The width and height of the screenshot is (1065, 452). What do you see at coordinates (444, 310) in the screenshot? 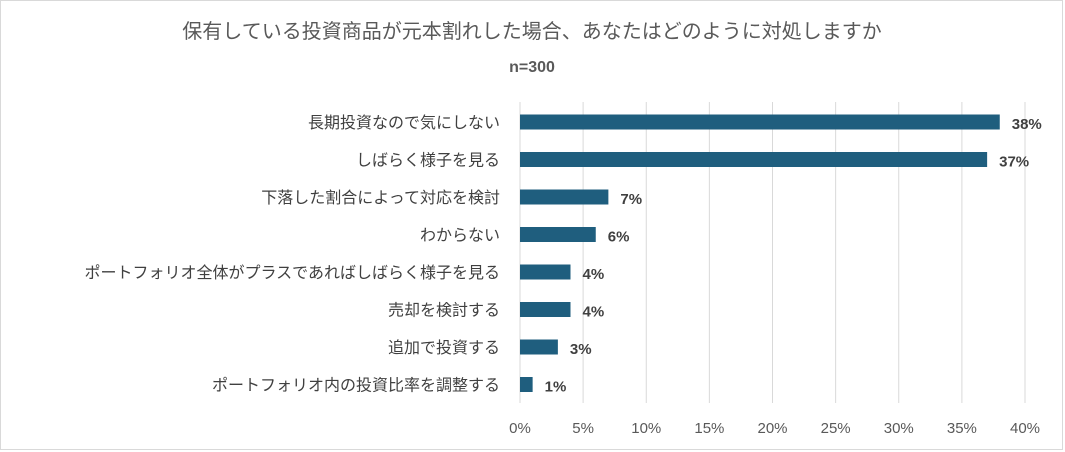
I see `category-label: 売却を検討する` at bounding box center [444, 310].